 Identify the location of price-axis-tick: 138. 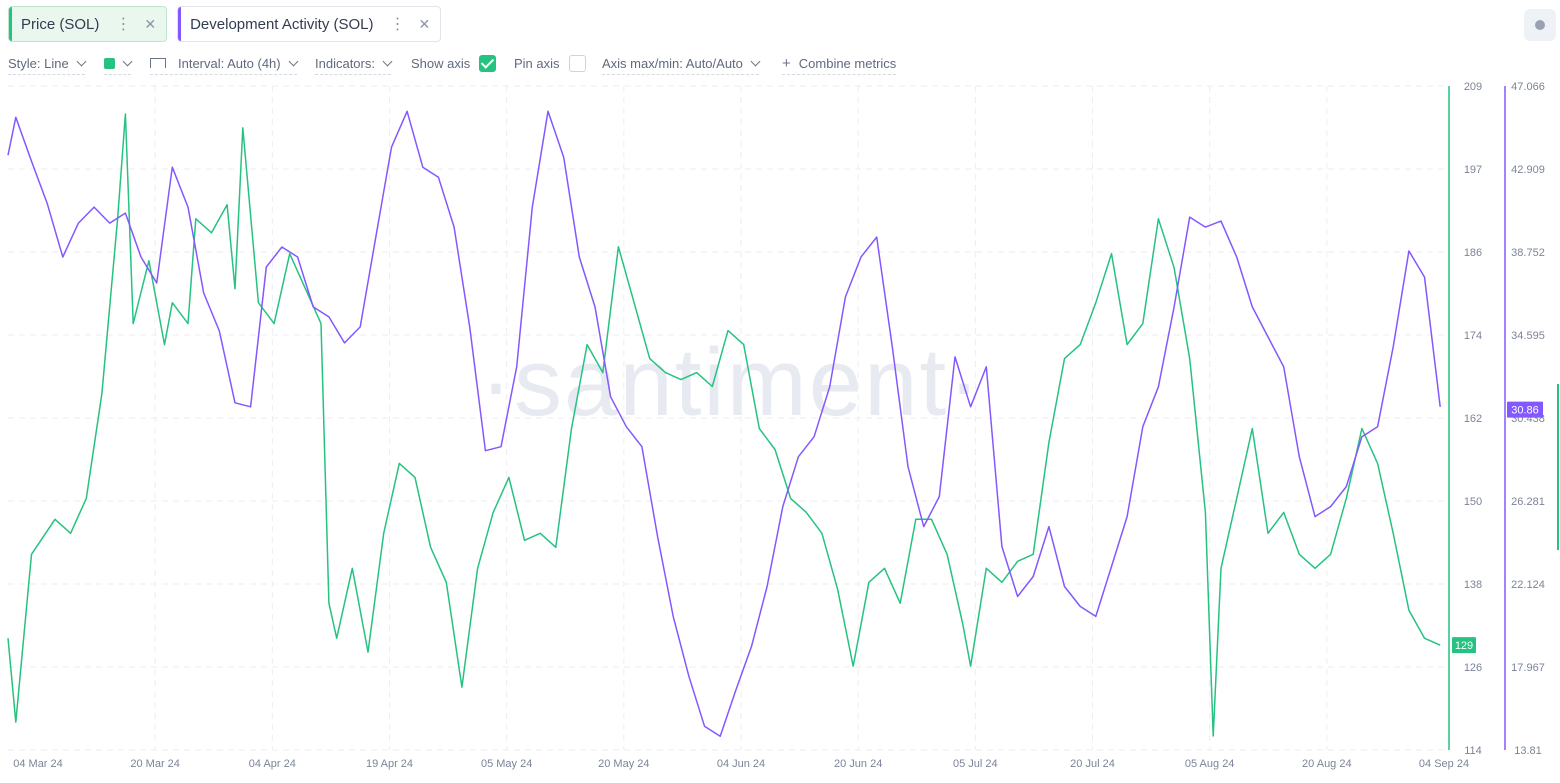
(1473, 585).